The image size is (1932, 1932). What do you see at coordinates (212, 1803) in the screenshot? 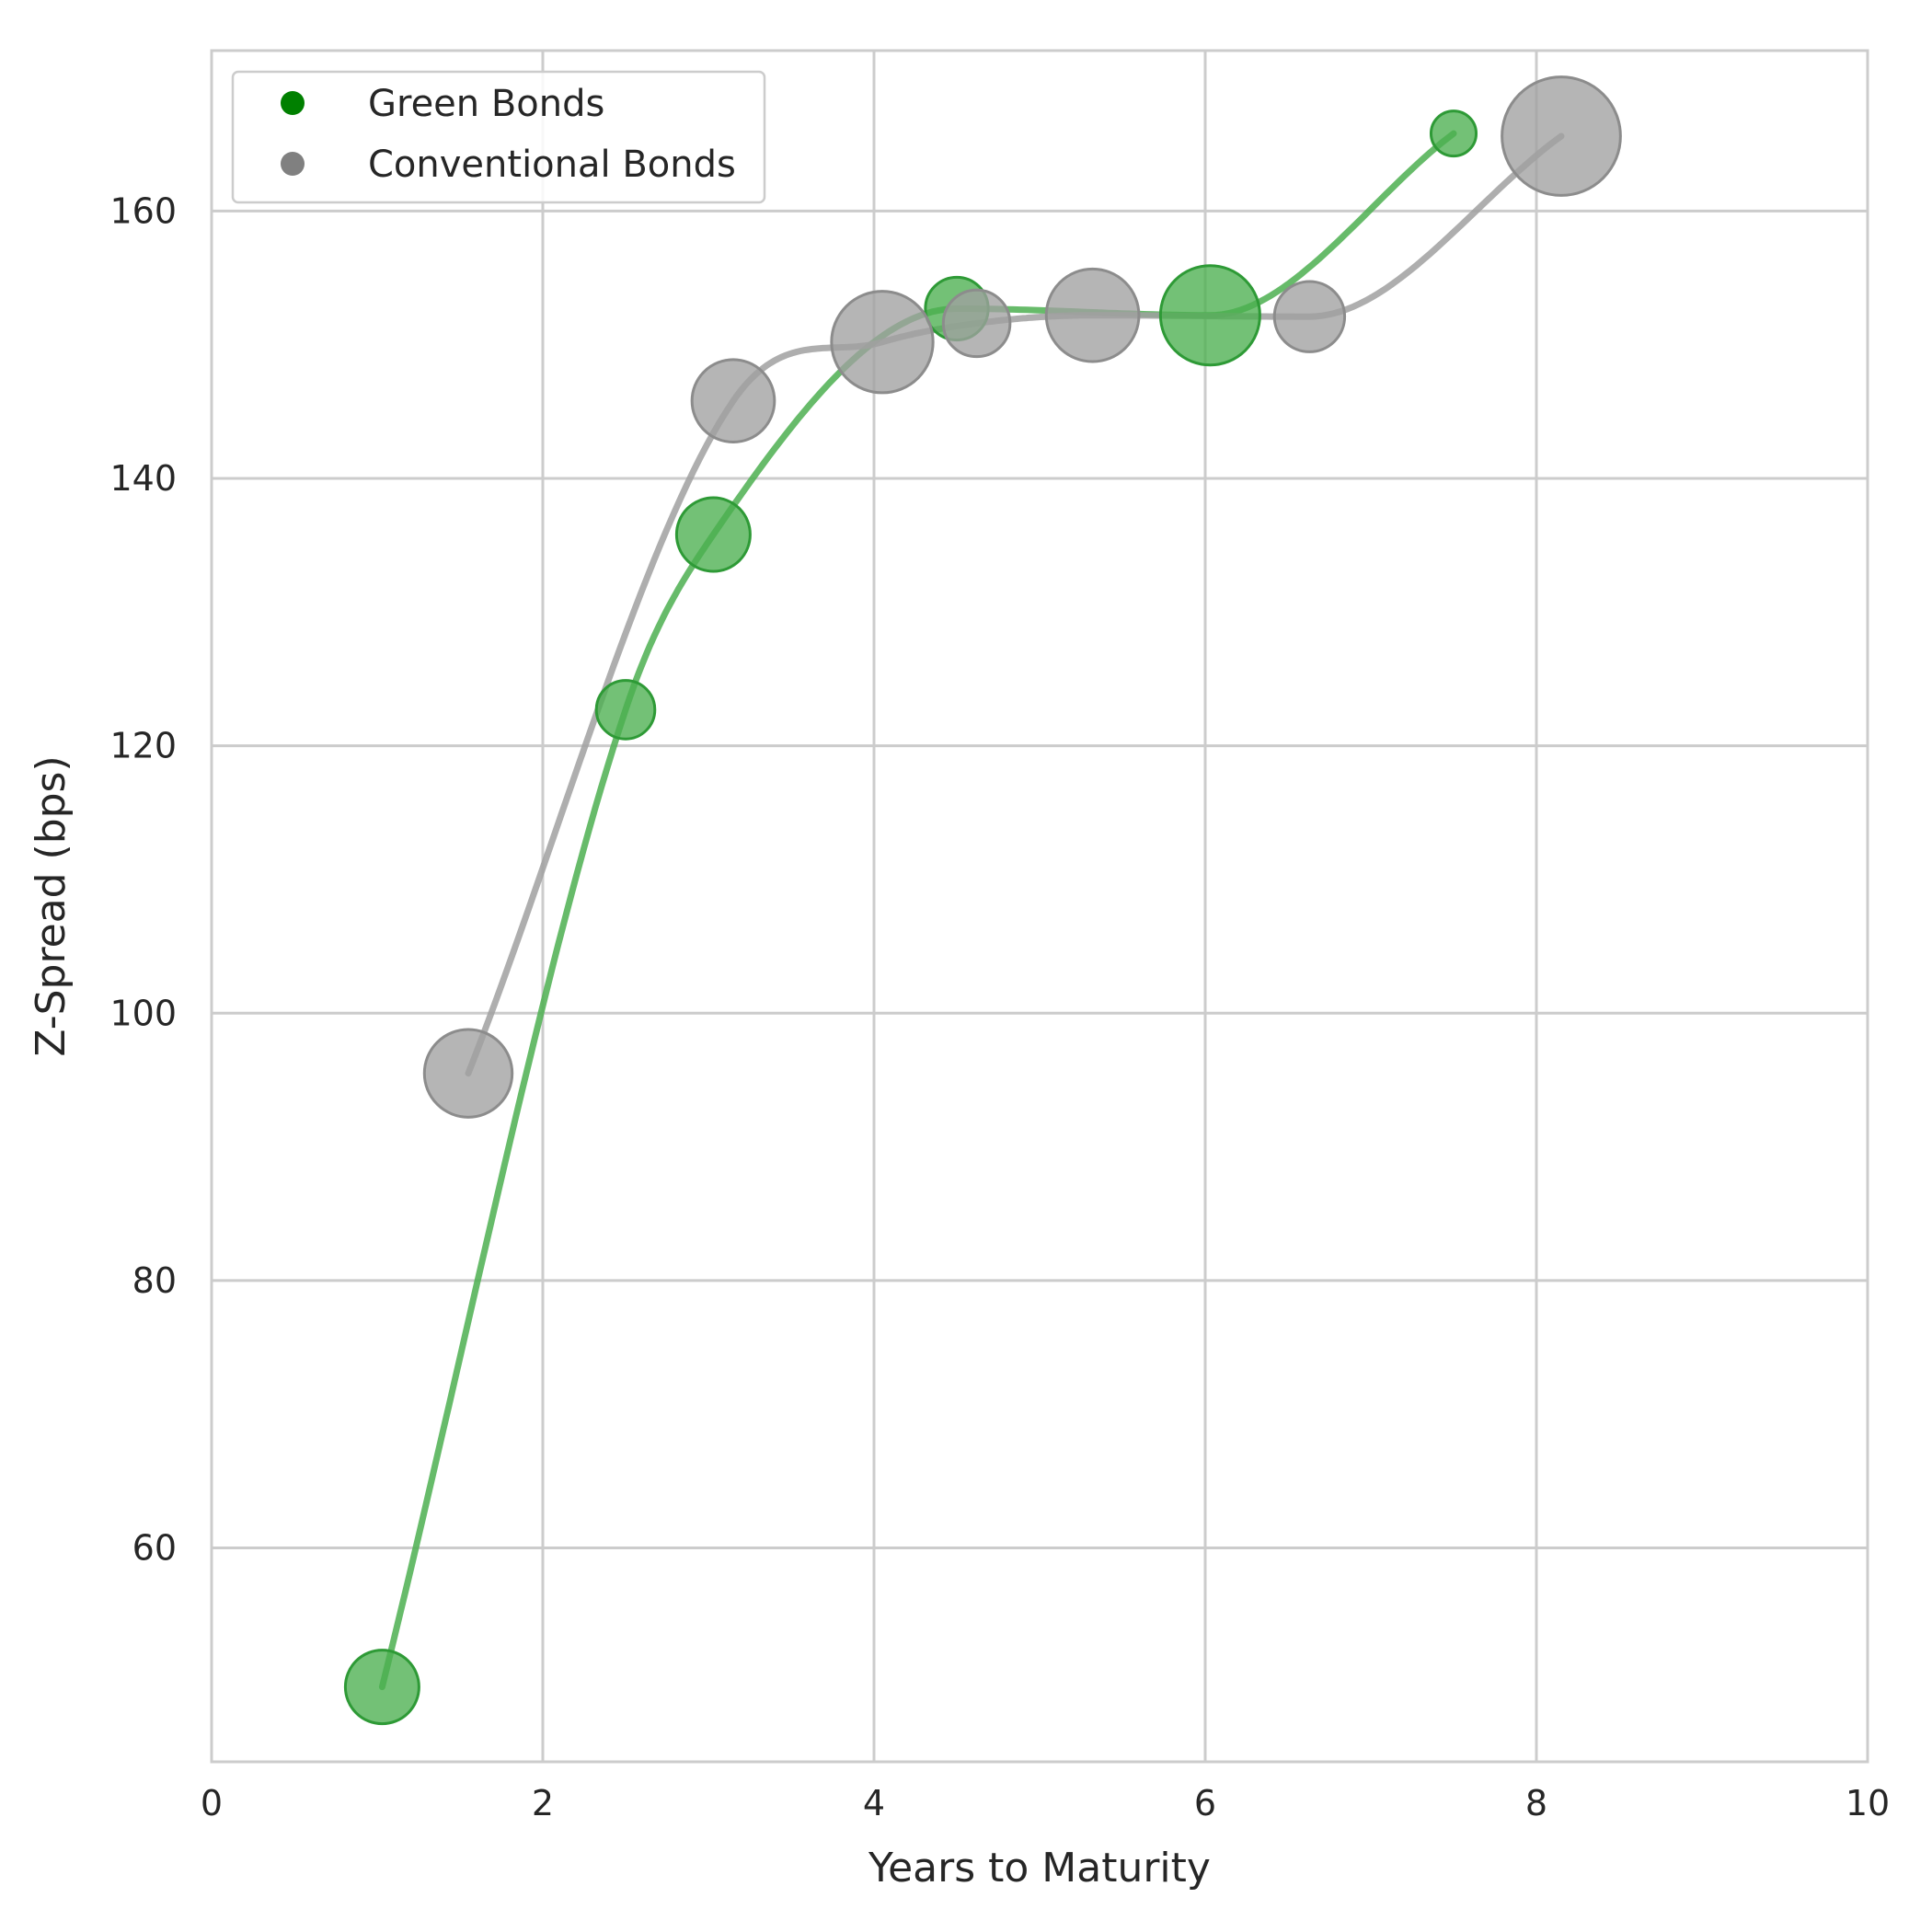
I see `x-tick-label: 0` at bounding box center [212, 1803].